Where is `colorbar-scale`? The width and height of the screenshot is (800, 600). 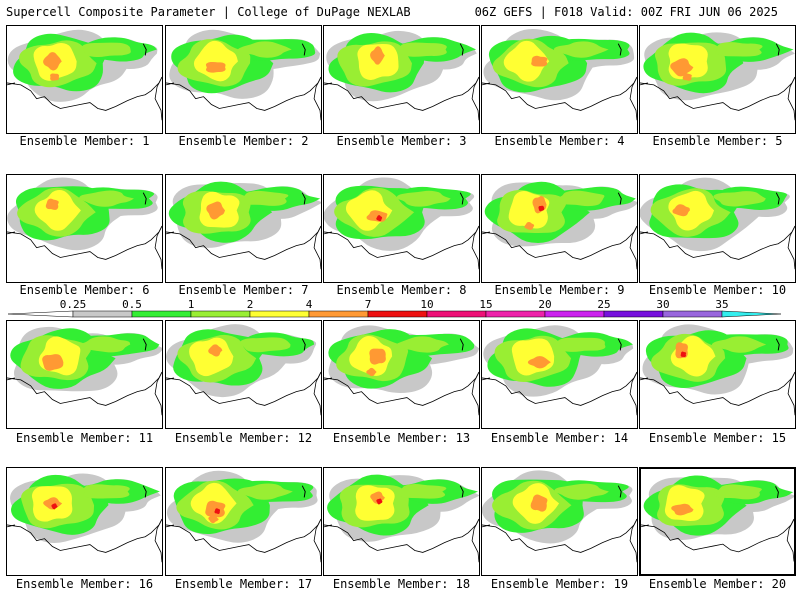 colorbar-scale is located at coordinates (395, 314).